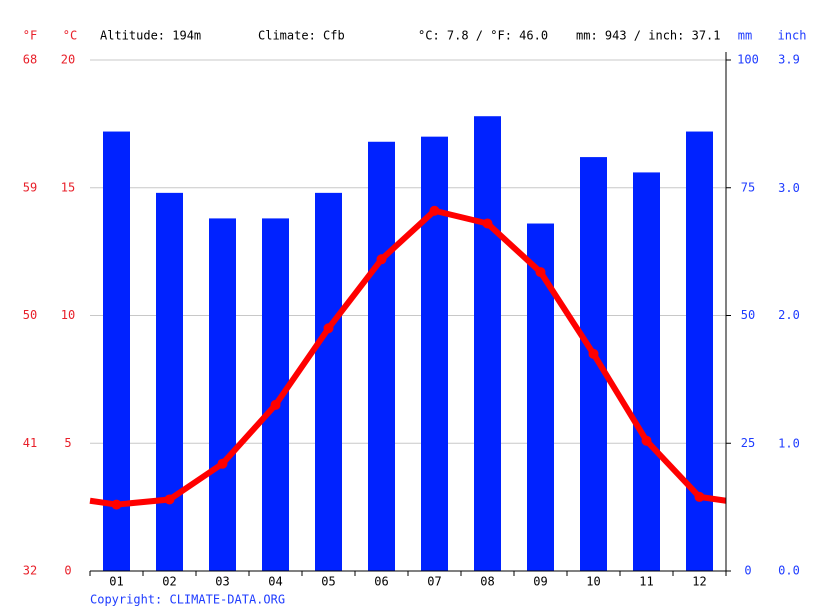  I want to click on celsius-unit: °C, so click(70, 36).